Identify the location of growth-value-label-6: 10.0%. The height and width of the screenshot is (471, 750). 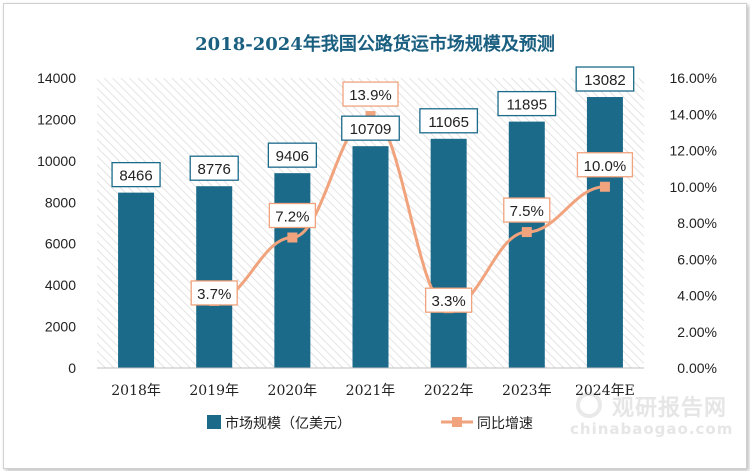
(605, 166).